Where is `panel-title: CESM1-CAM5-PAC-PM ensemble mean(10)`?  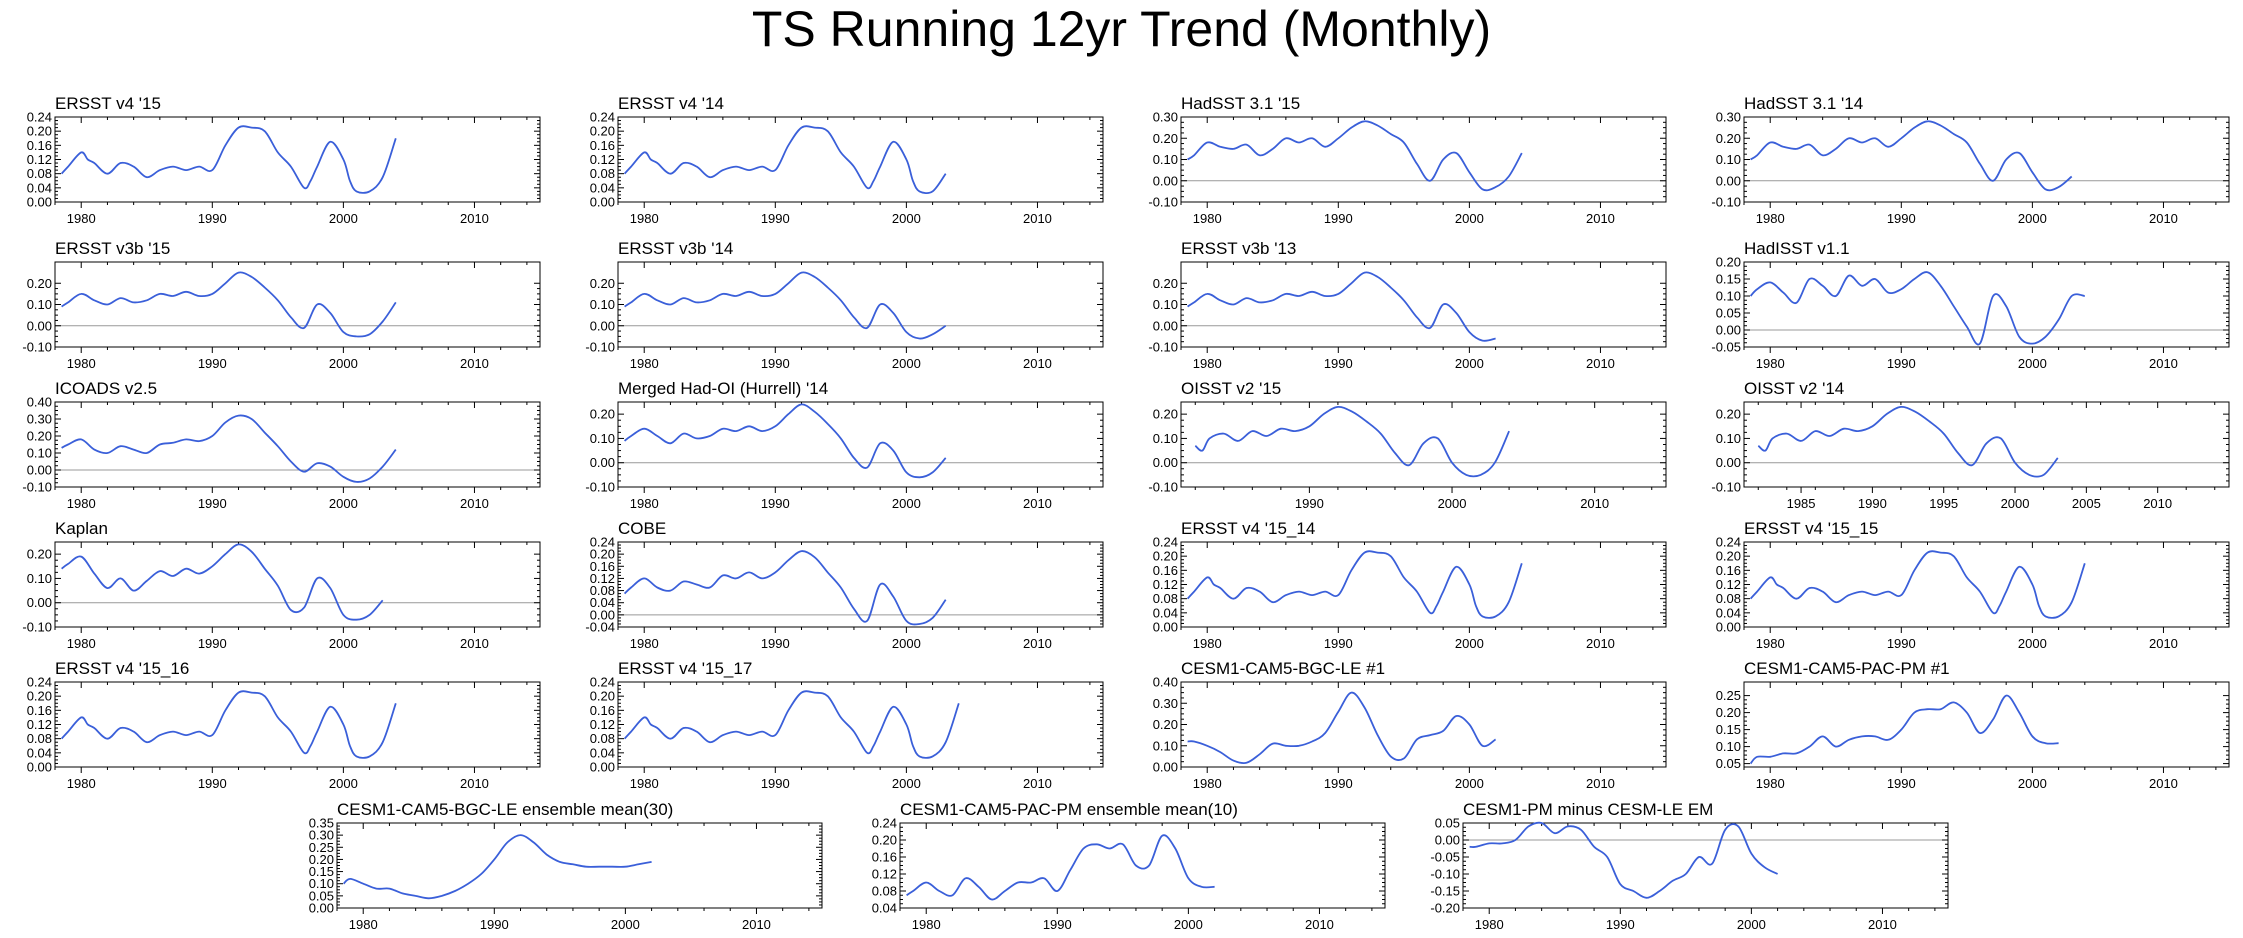 panel-title: CESM1-CAM5-PAC-PM ensemble mean(10) is located at coordinates (1069, 809).